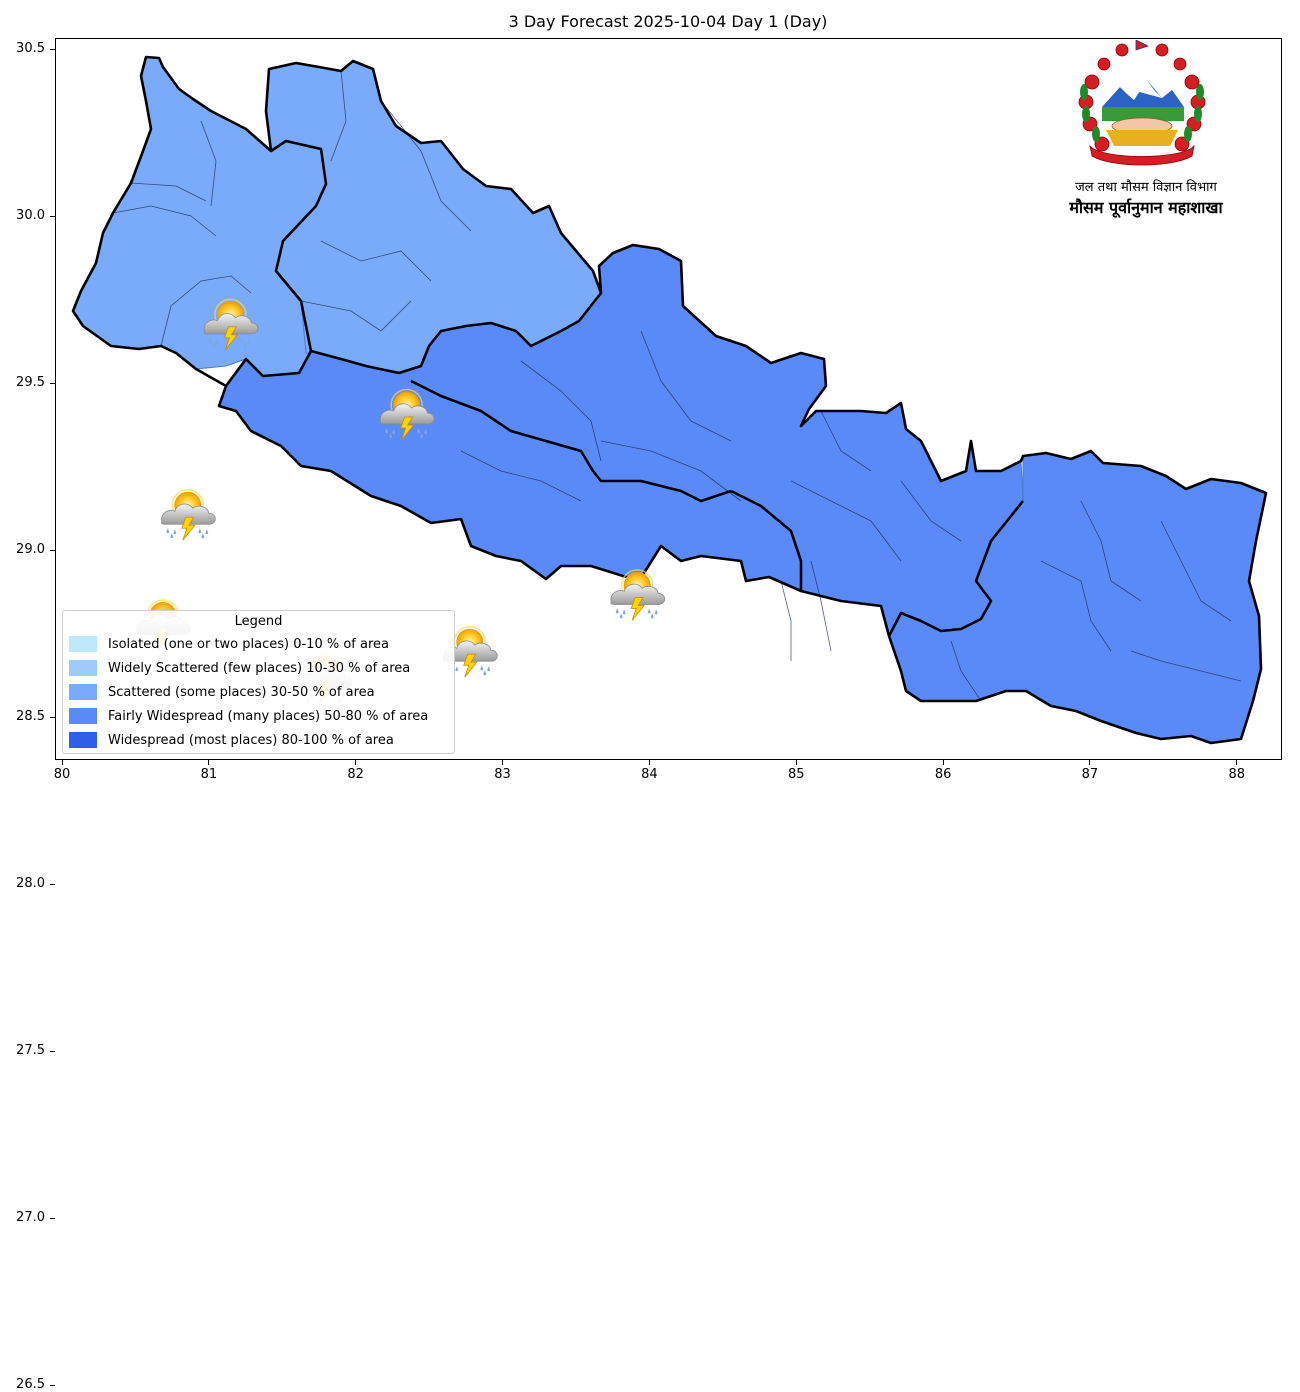 This screenshot has width=1300, height=1392. Describe the element at coordinates (1146, 187) in the screenshot. I see `org-name-department: जल तथा मौसम विज्ञान विभाग` at that location.